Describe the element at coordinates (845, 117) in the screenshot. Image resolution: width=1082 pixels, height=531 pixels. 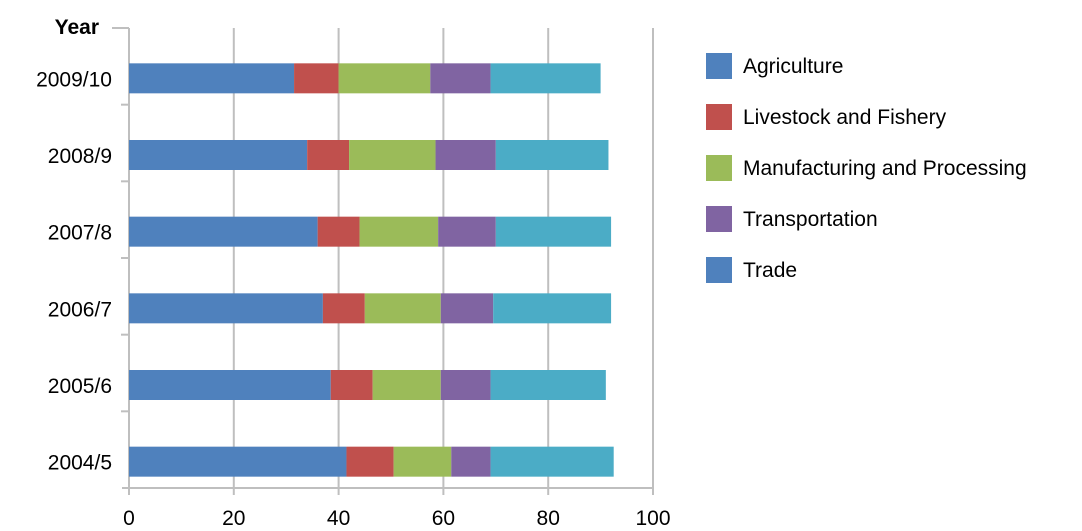
I see `legend-label: Livestock and Fishery` at that location.